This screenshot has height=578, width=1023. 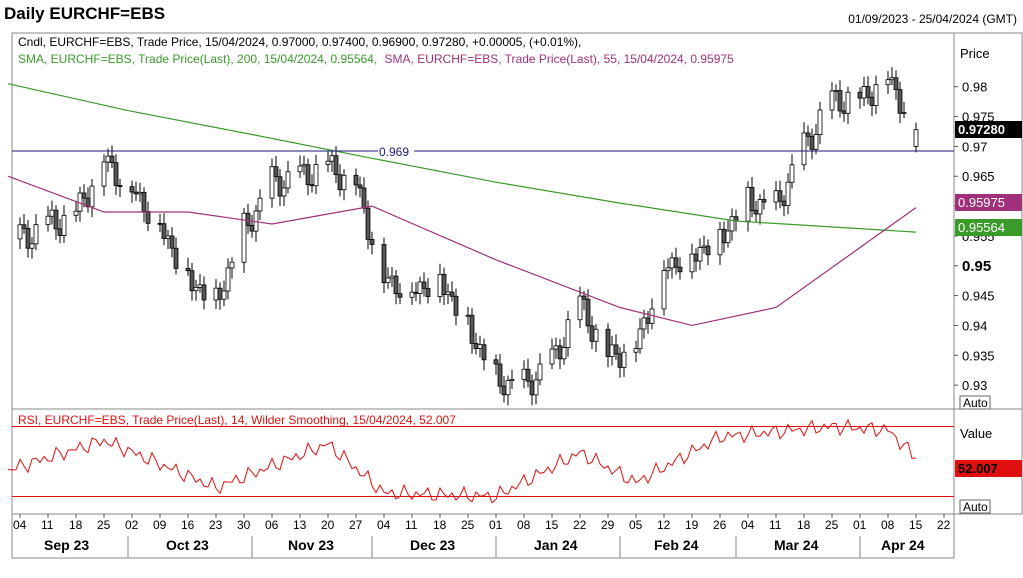 I want to click on date-tick-label: 02, so click(x=132, y=525).